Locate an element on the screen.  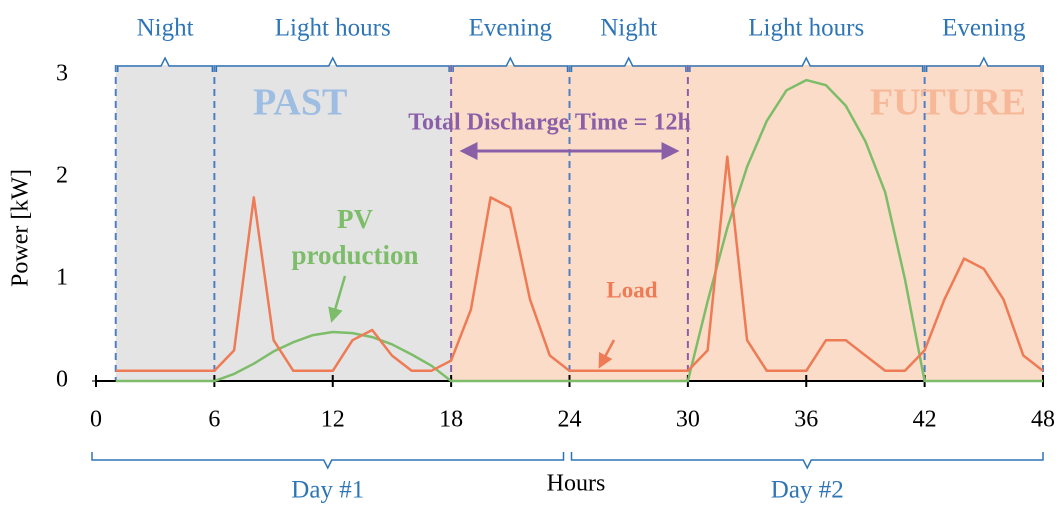
x-tick-label: 12 is located at coordinates (333, 420).